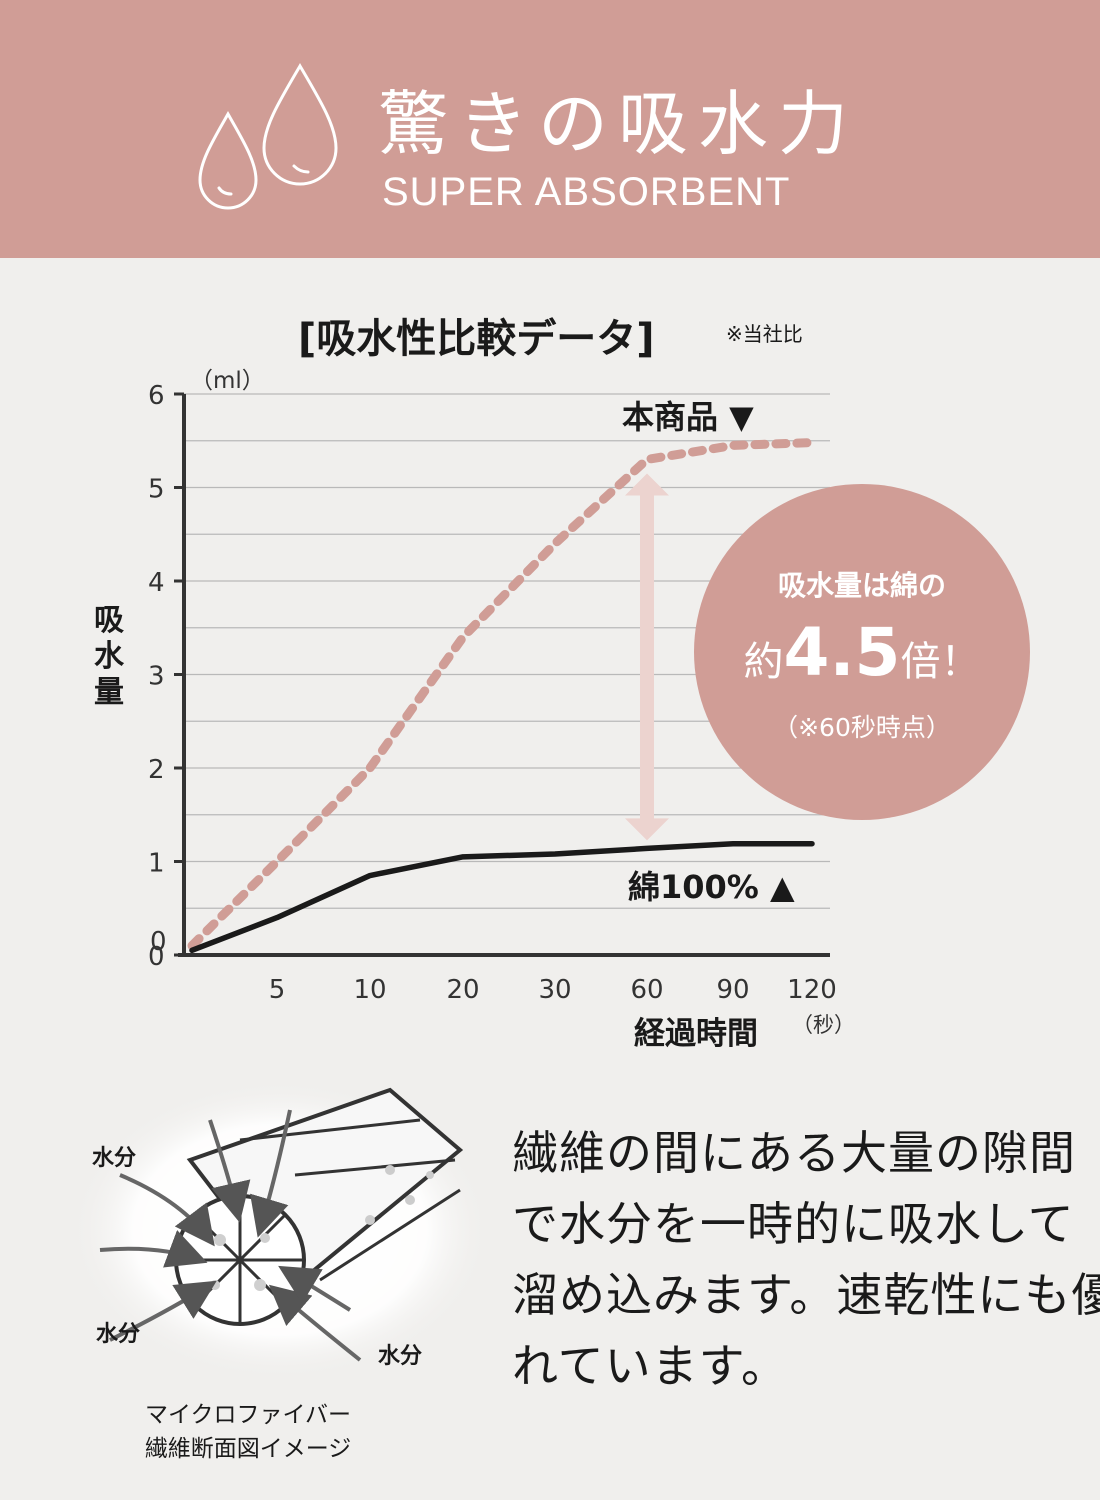  What do you see at coordinates (109, 692) in the screenshot?
I see `y-axis-title-char: 量` at bounding box center [109, 692].